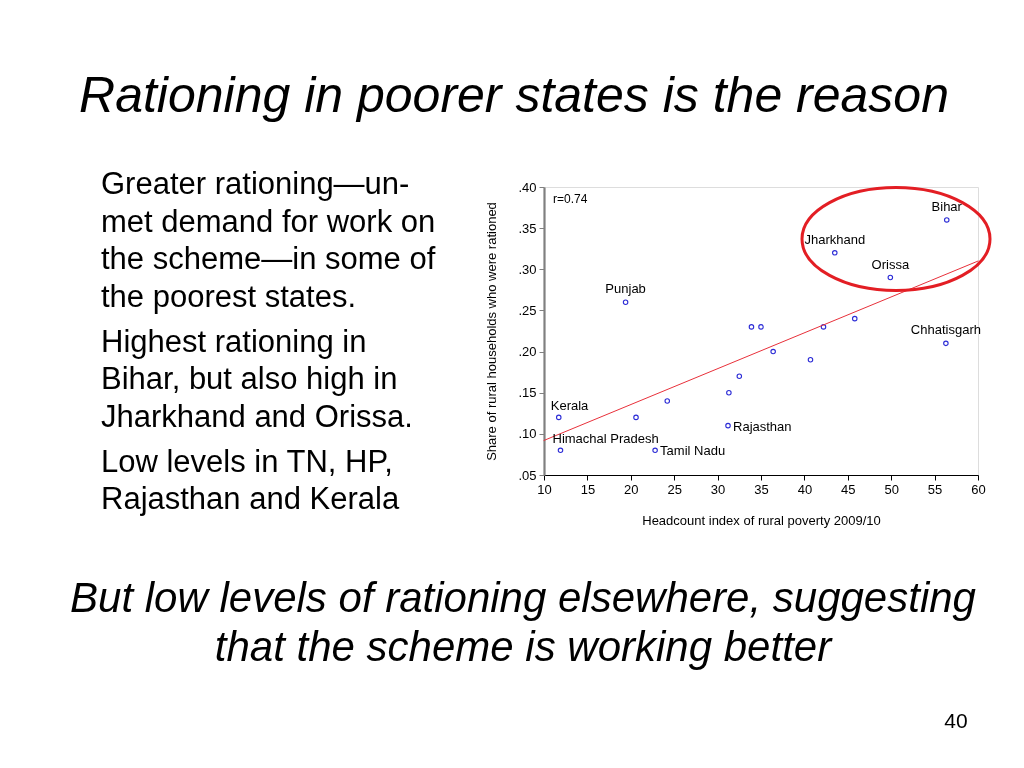  What do you see at coordinates (544, 489) in the screenshot?
I see `x-tick-label: 10` at bounding box center [544, 489].